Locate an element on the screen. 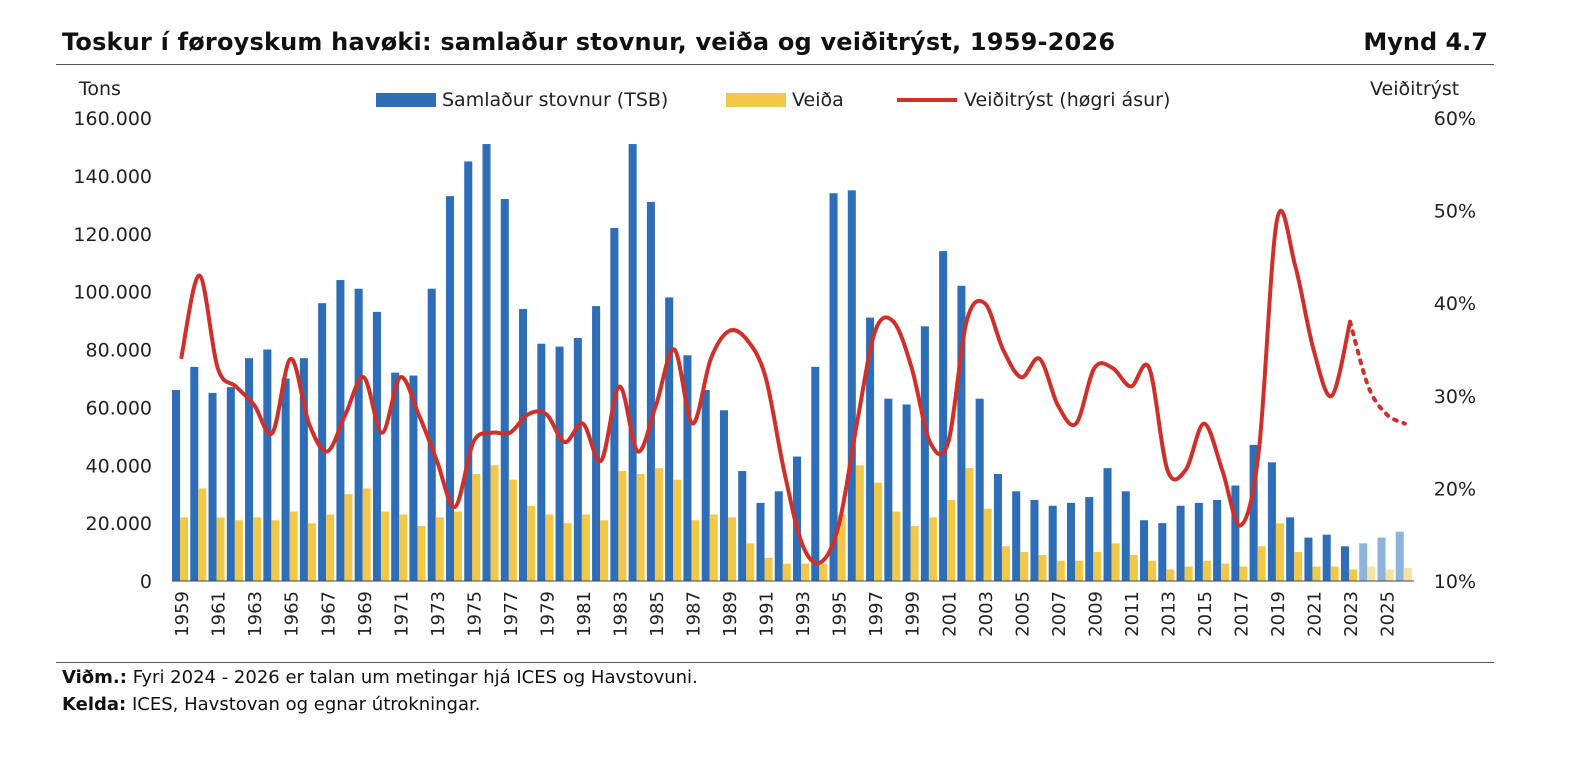 The image size is (1576, 758). note-label: Viðm.: is located at coordinates (94, 677).